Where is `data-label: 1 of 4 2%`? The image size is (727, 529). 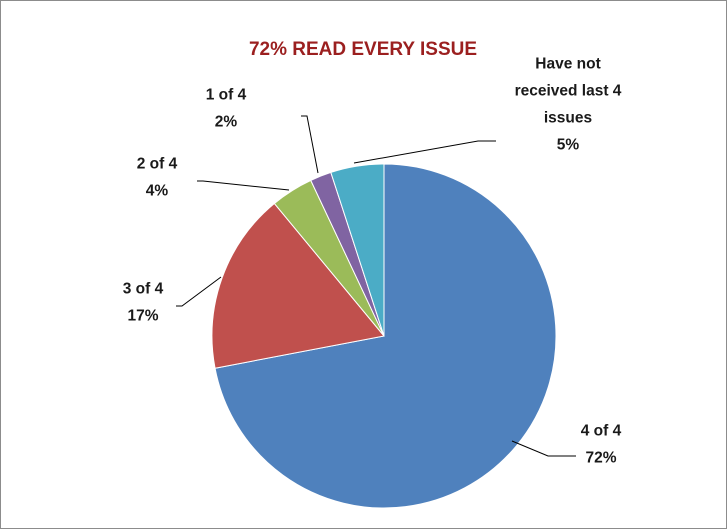
data-label: 1 of 4 2% is located at coordinates (226, 109).